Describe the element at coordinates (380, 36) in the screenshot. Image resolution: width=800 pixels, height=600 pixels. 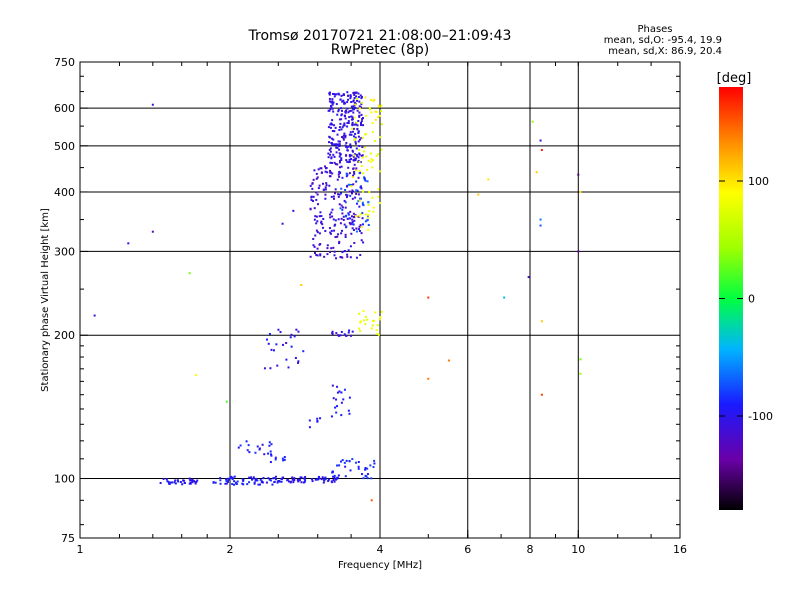
I see `chart-title: Tromsø 20170721 21:08:00–21:09:43` at that location.